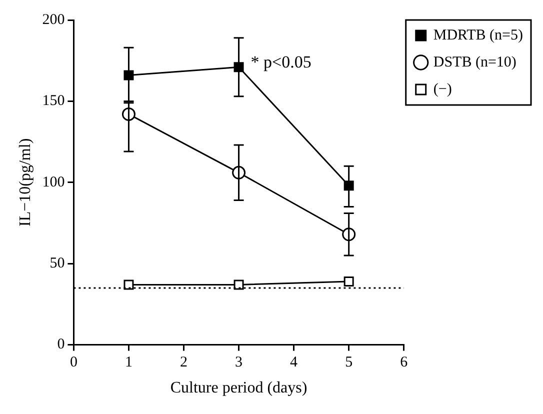 Image resolution: width=543 pixels, height=414 pixels. What do you see at coordinates (478, 35) in the screenshot?
I see `legend-label: MDRTB (n=5)` at bounding box center [478, 35].